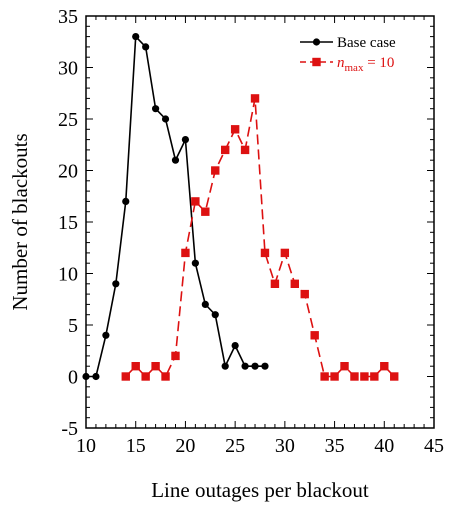 The height and width of the screenshot is (510, 450). I want to click on y-tick-label: 30, so click(68, 69).